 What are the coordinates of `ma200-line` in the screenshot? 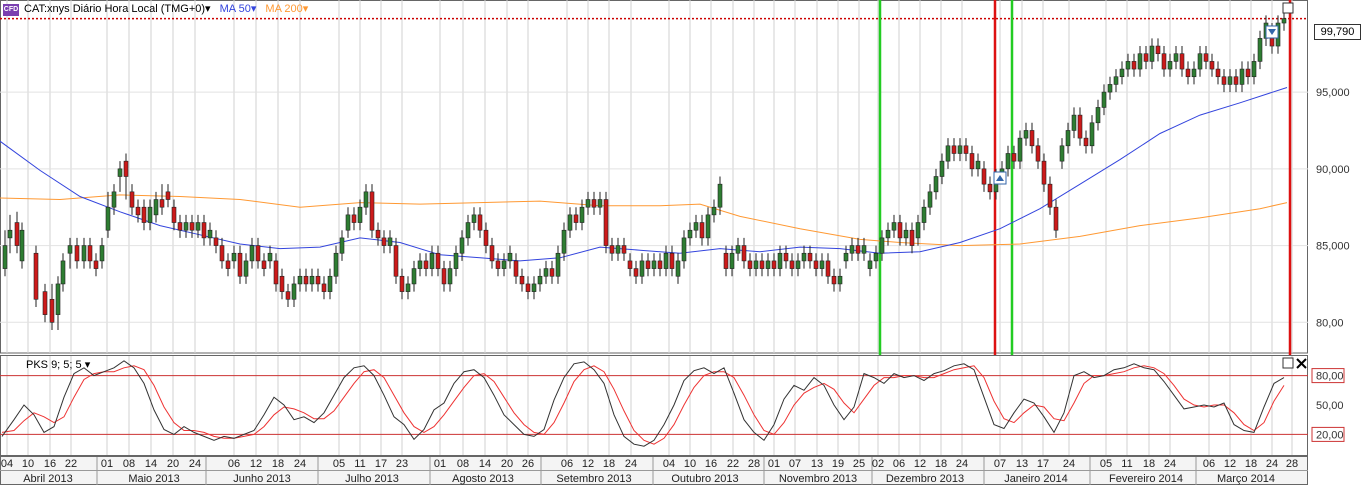 It's located at (644, 220).